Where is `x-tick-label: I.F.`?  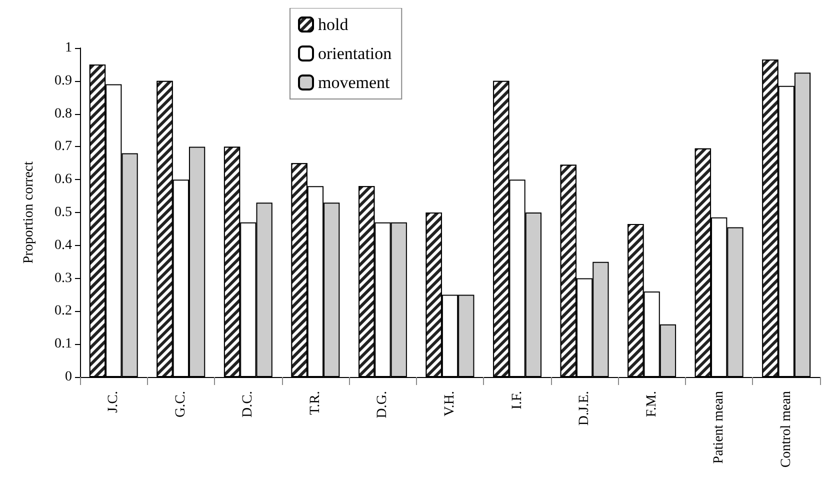
x-tick-label: I.F. is located at coordinates (517, 400).